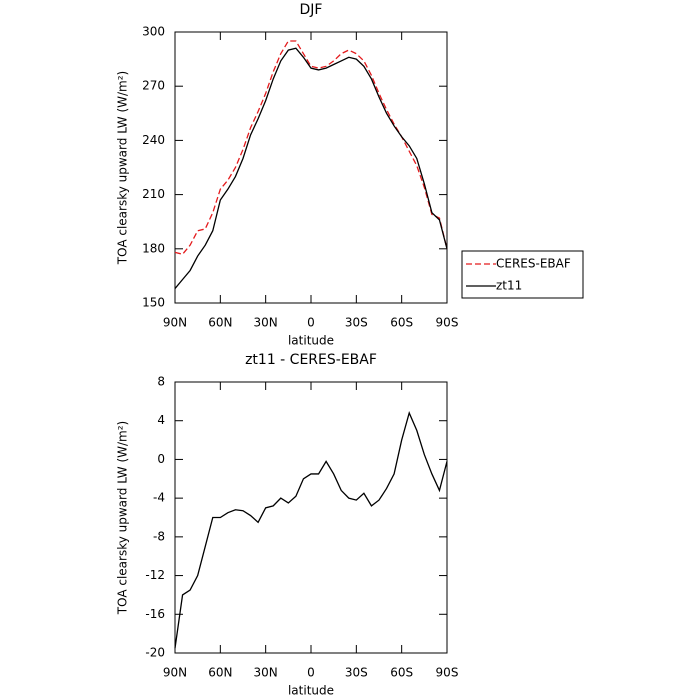  I want to click on y-tick-label: -12, so click(155, 575).